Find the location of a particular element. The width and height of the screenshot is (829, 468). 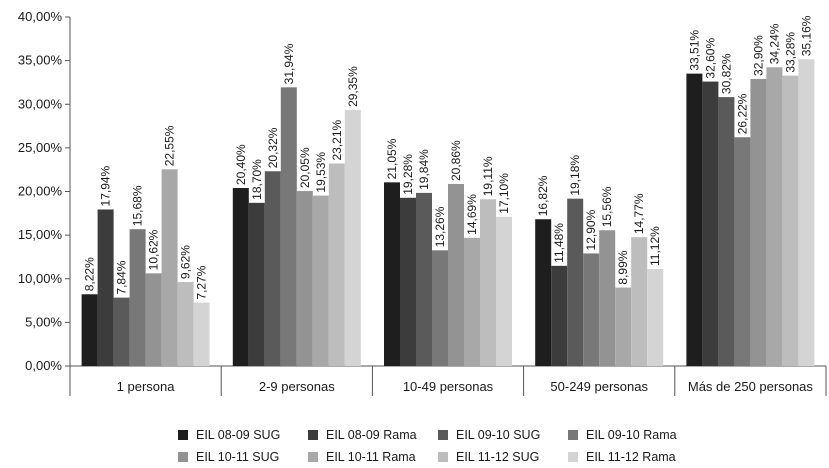

y-tick-label: 30,00% is located at coordinates (40, 103).